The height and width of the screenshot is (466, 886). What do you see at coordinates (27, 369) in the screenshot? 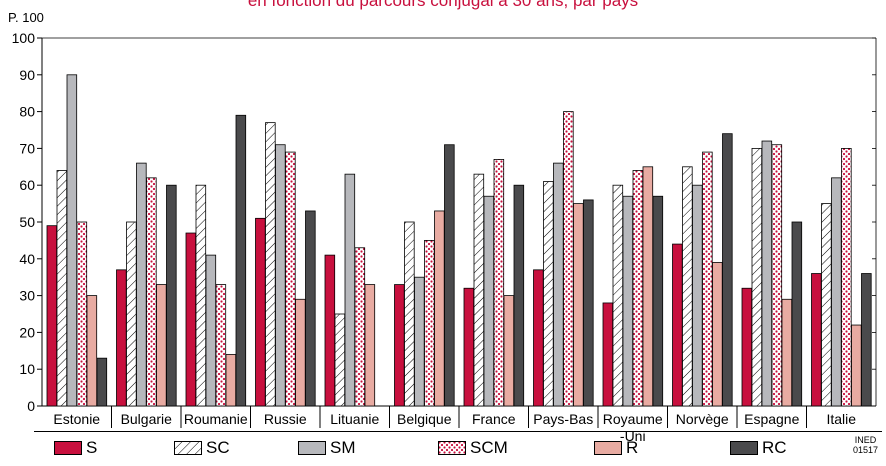
I see `y-tick-label-10: 10` at bounding box center [27, 369].